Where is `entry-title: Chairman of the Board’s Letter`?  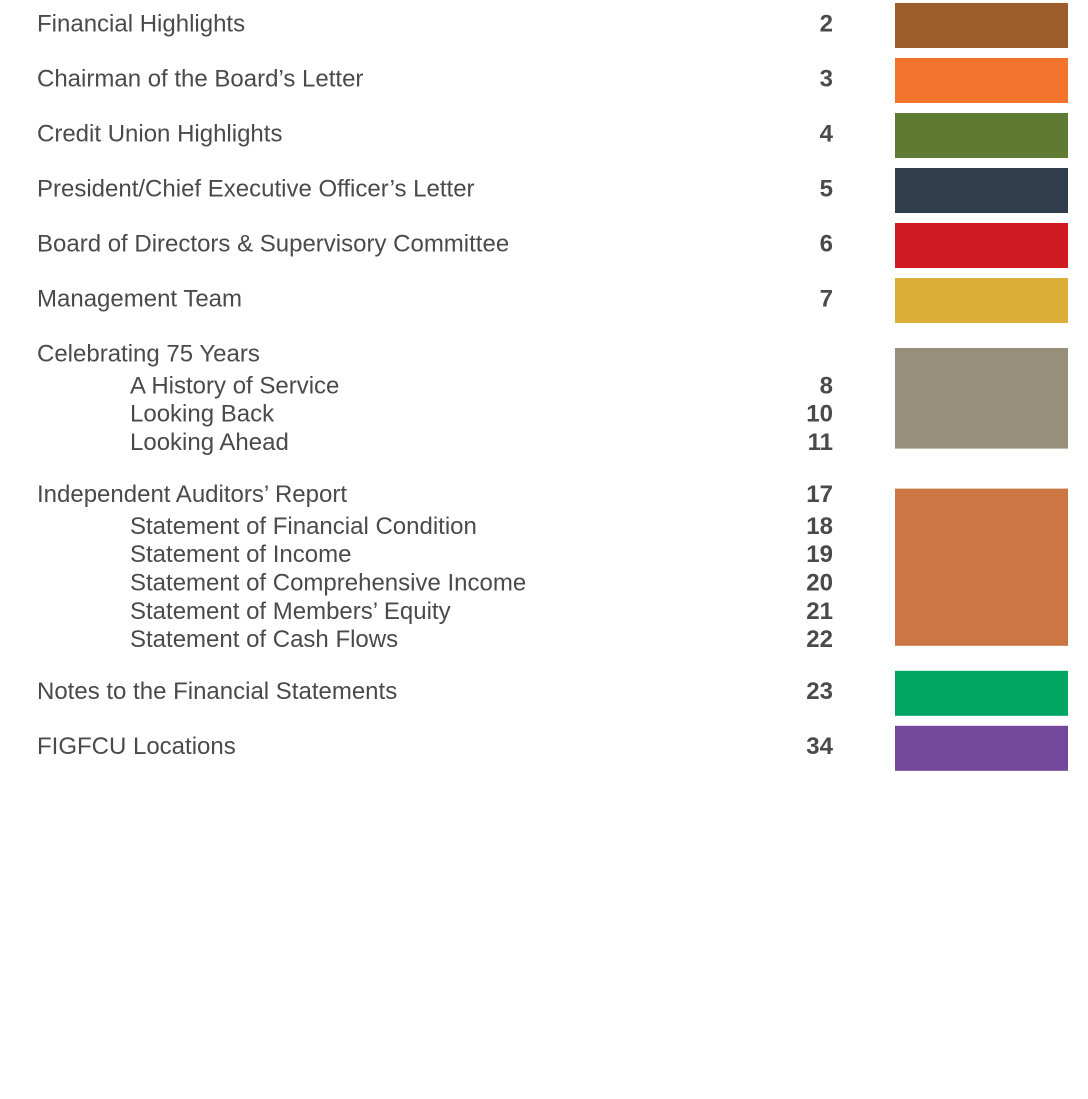 entry-title: Chairman of the Board’s Letter is located at coordinates (200, 78).